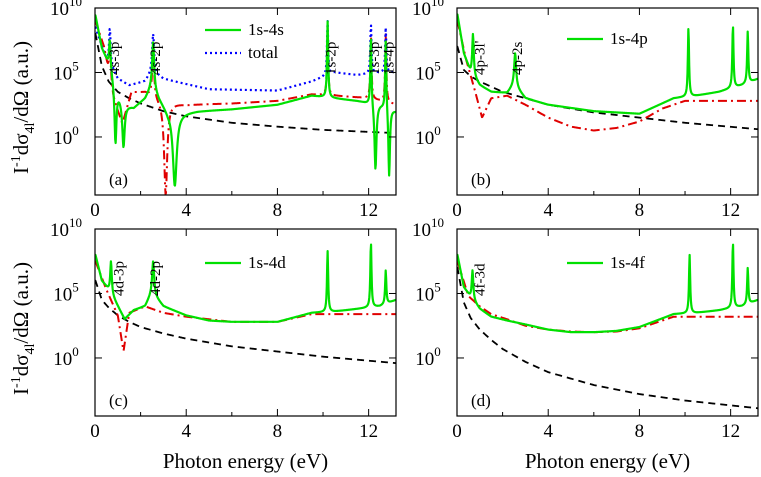  I want to click on series-1s-4p-line, so click(607, 64).